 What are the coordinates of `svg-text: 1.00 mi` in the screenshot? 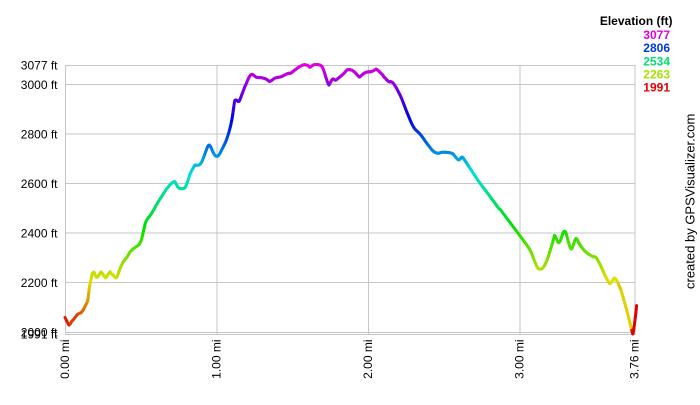 It's located at (216, 359).